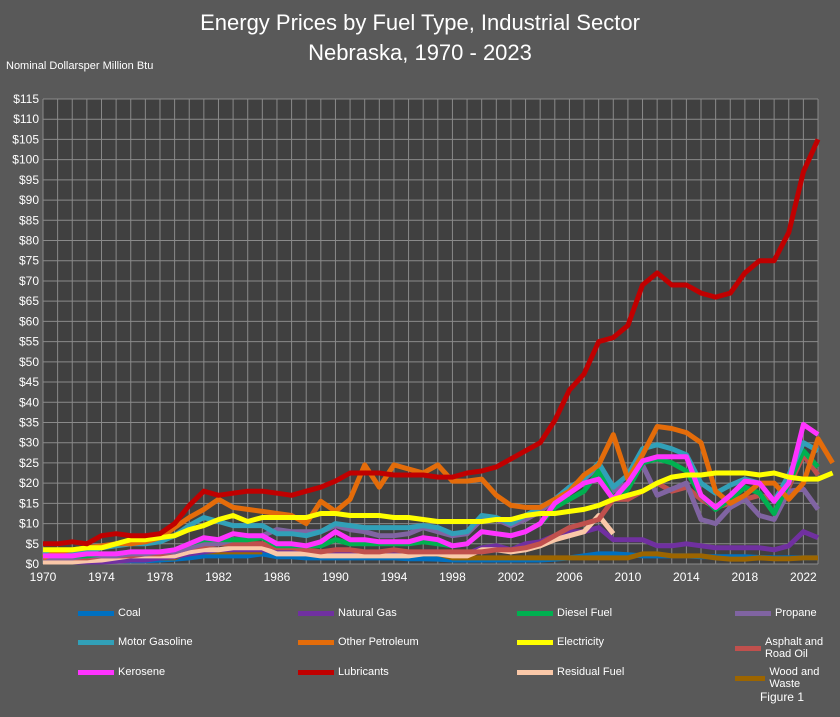  I want to click on legend-item: Natural Gas, so click(347, 613).